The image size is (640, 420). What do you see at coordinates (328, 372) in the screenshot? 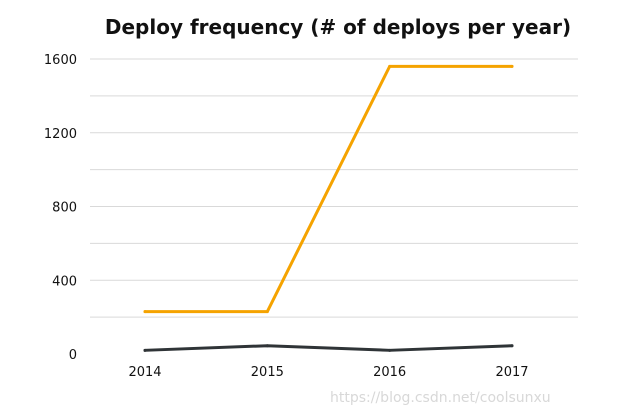
I see `x-axis-ticks: 2014 2015 2016 2017` at bounding box center [328, 372].